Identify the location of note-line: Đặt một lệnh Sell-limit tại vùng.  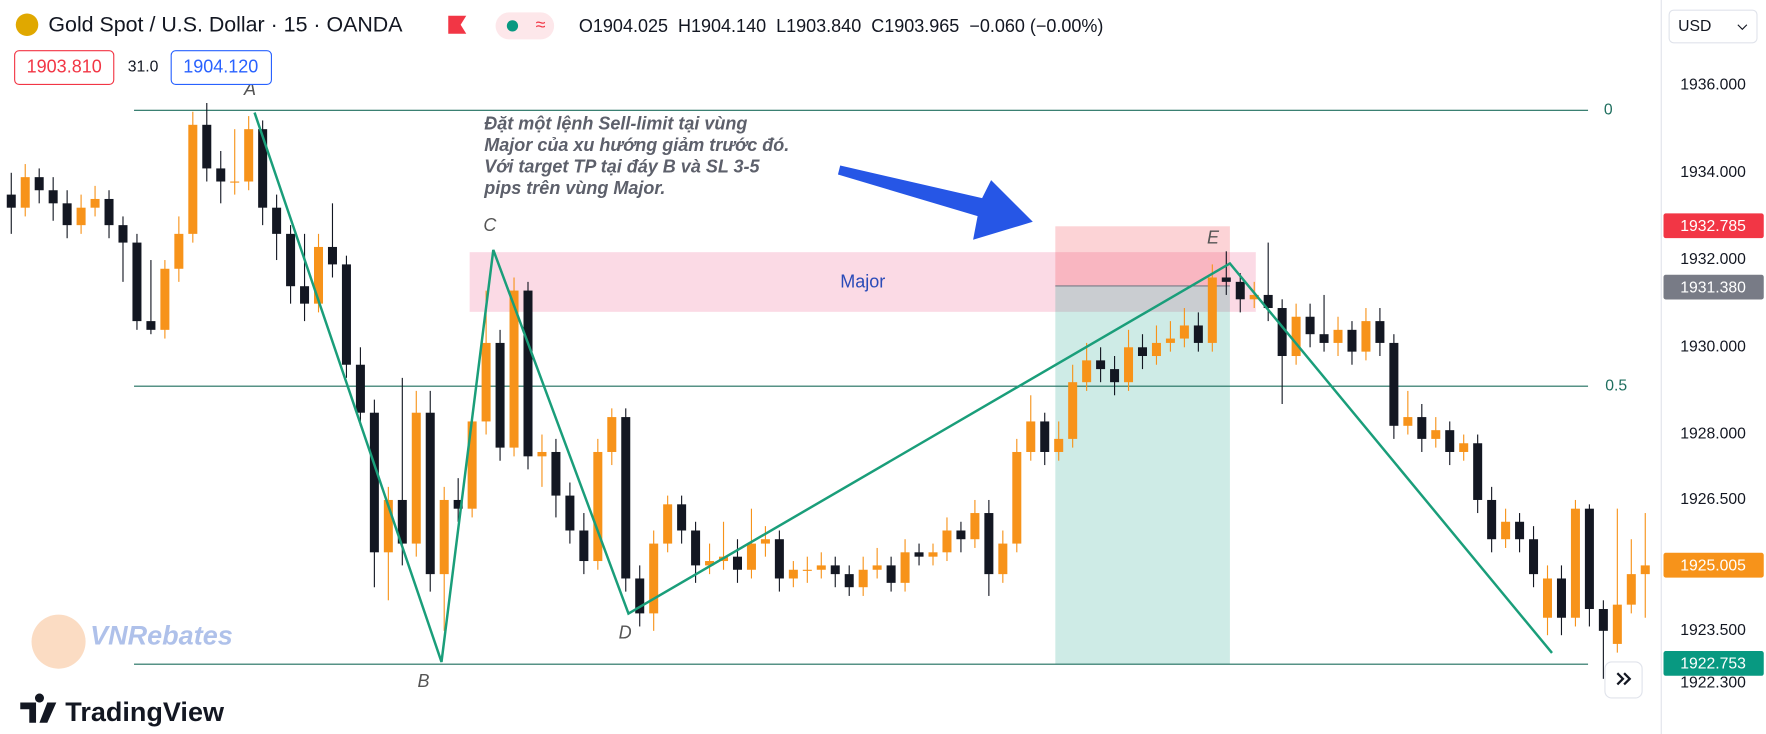
(615, 124).